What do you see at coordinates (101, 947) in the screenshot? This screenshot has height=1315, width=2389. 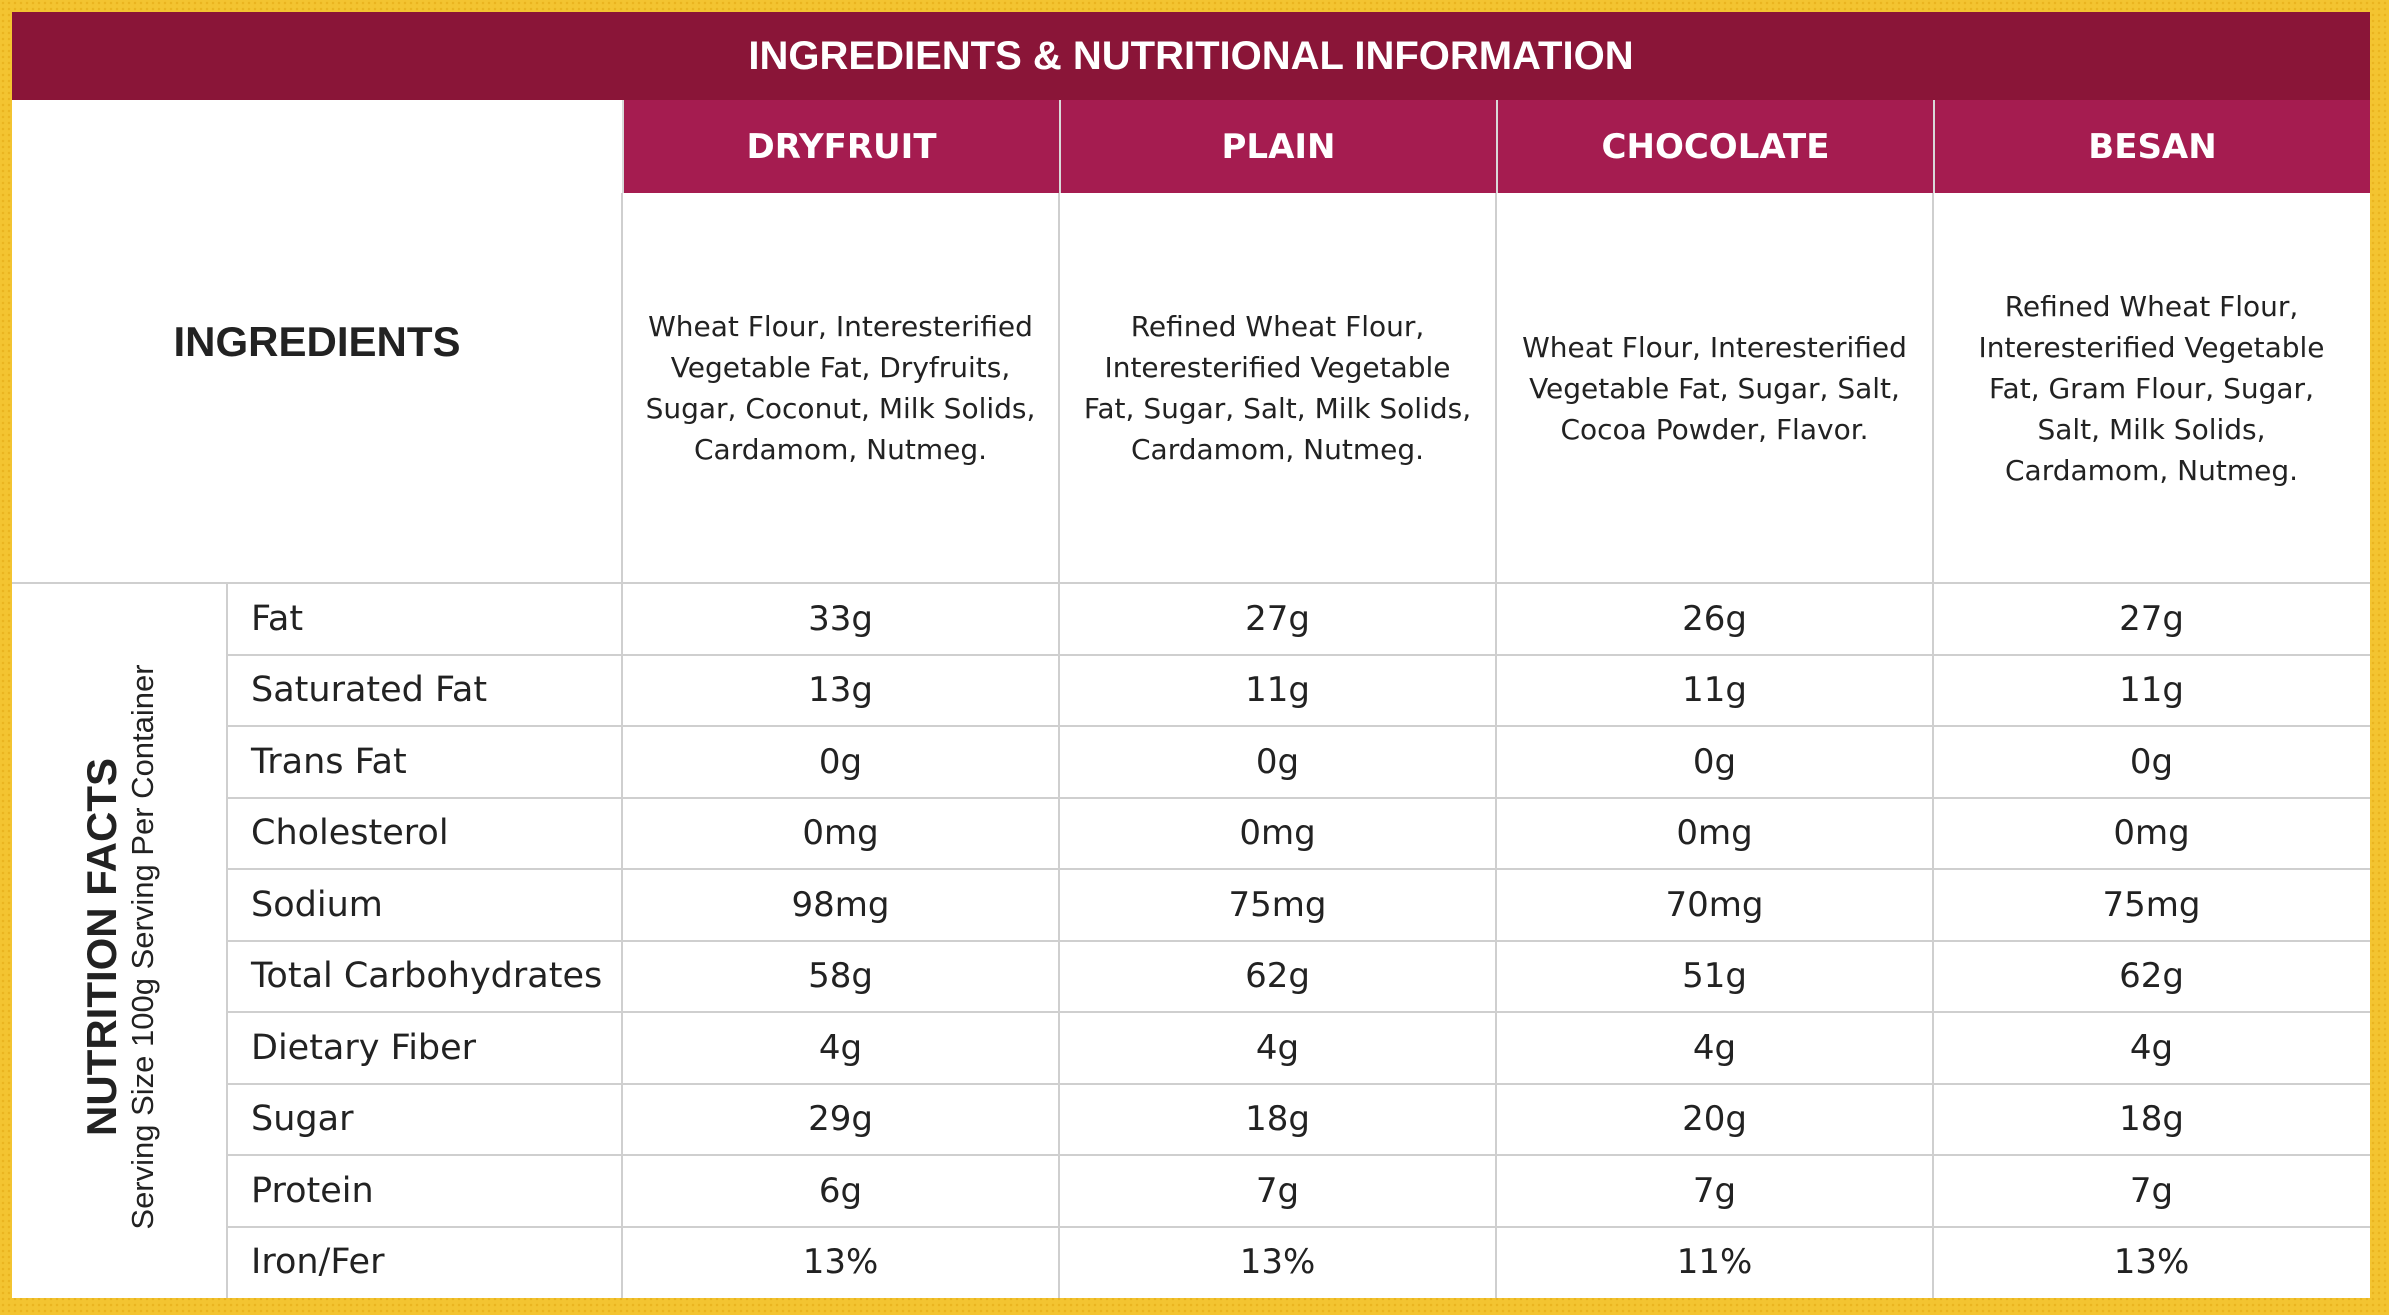 I see `nutrition-title: NUTRITION FACTS` at bounding box center [101, 947].